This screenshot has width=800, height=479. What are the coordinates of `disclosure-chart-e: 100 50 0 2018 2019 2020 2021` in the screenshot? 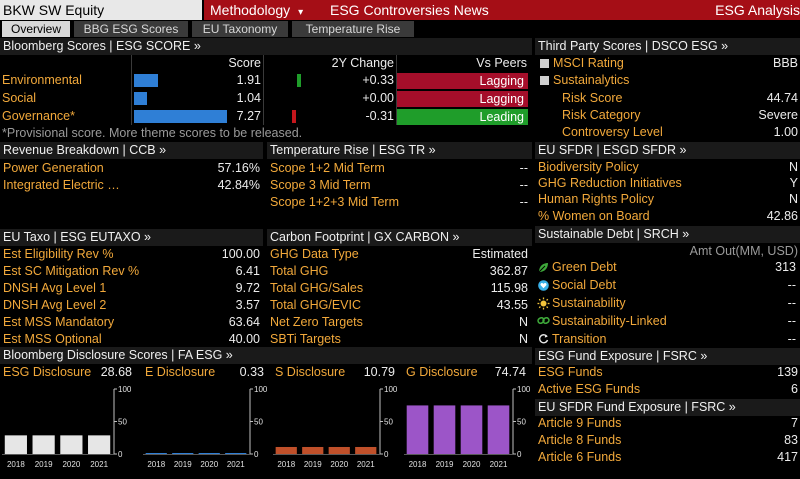 It's located at (205, 427).